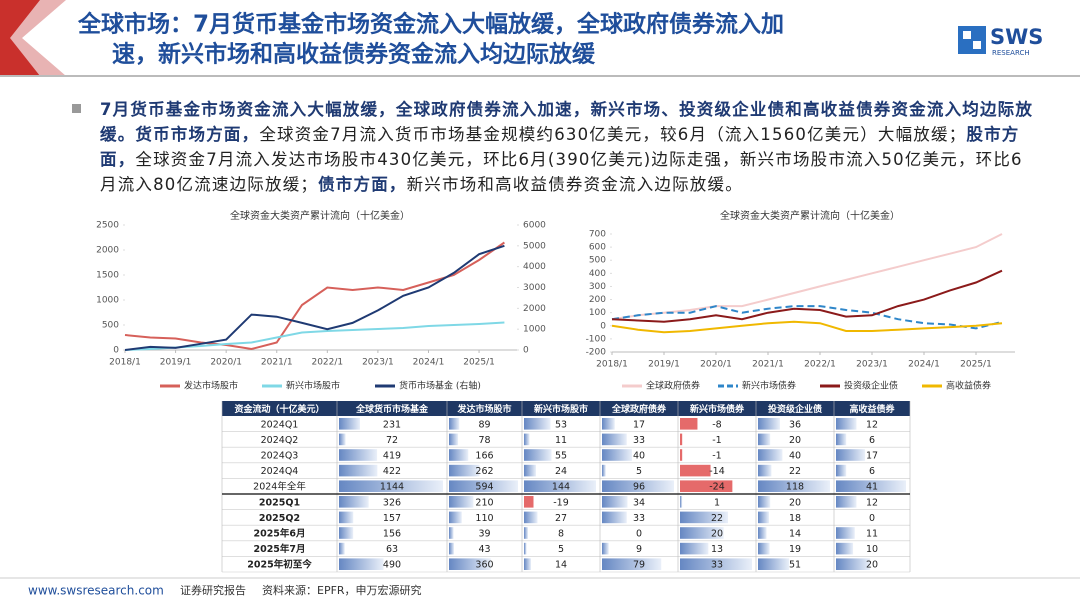 This screenshot has width=1080, height=608. I want to click on cell-value: 39, so click(484, 534).